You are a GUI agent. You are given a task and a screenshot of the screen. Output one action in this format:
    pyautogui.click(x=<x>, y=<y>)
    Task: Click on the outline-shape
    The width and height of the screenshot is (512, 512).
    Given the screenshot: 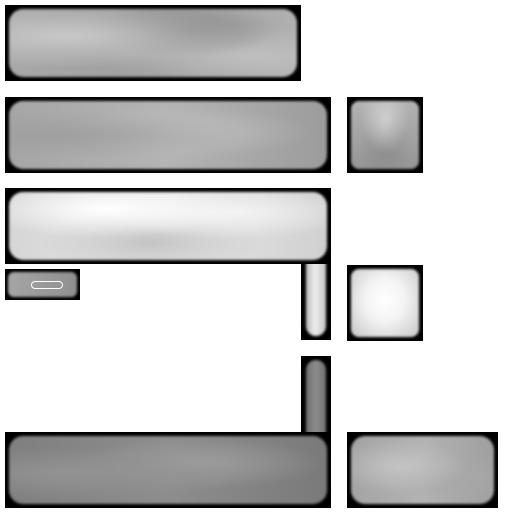 What is the action you would take?
    pyautogui.click(x=47, y=285)
    